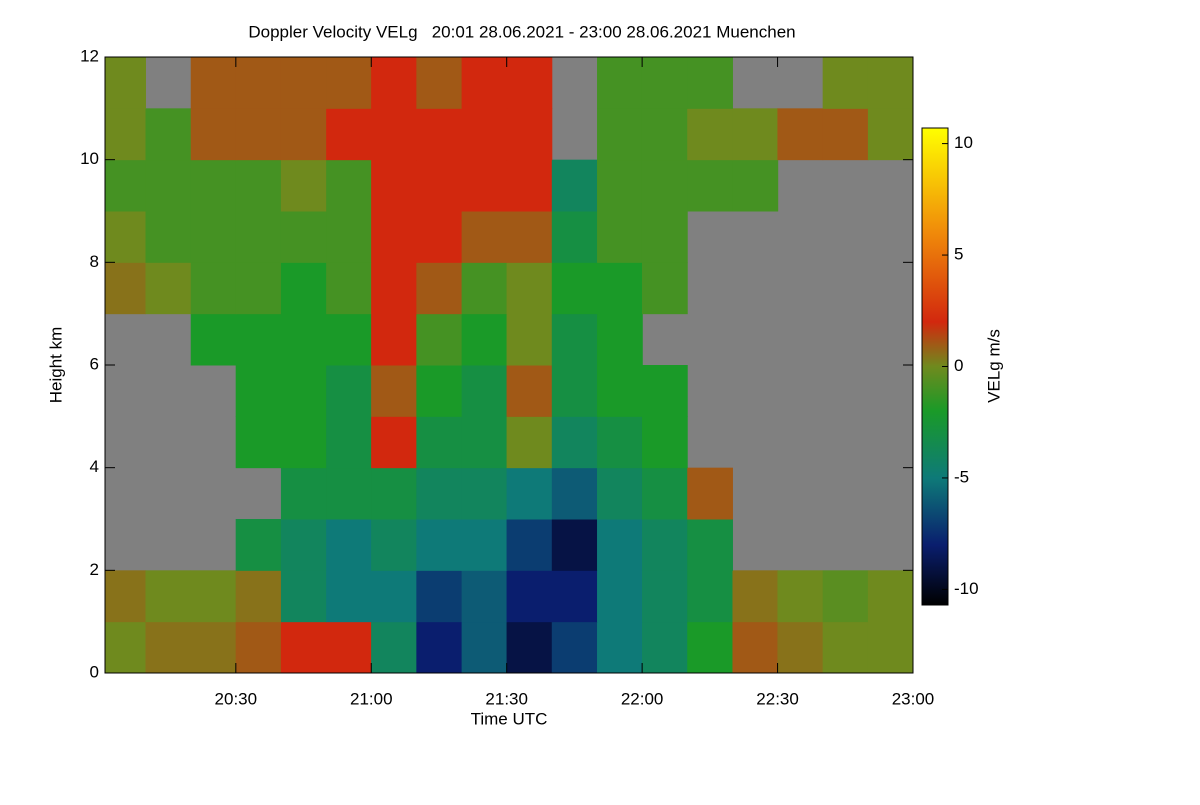 The height and width of the screenshot is (805, 1200). I want to click on x-tick-label: 20:30, so click(236, 698).